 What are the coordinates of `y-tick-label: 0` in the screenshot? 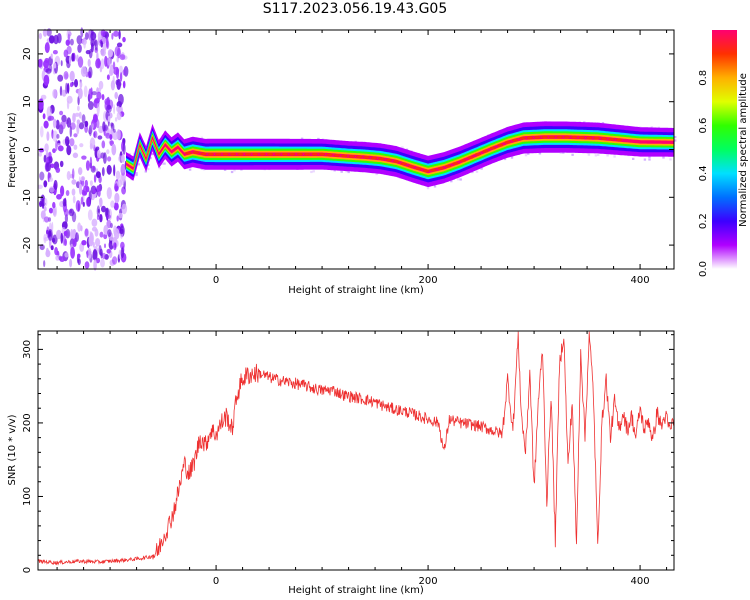 It's located at (27, 149).